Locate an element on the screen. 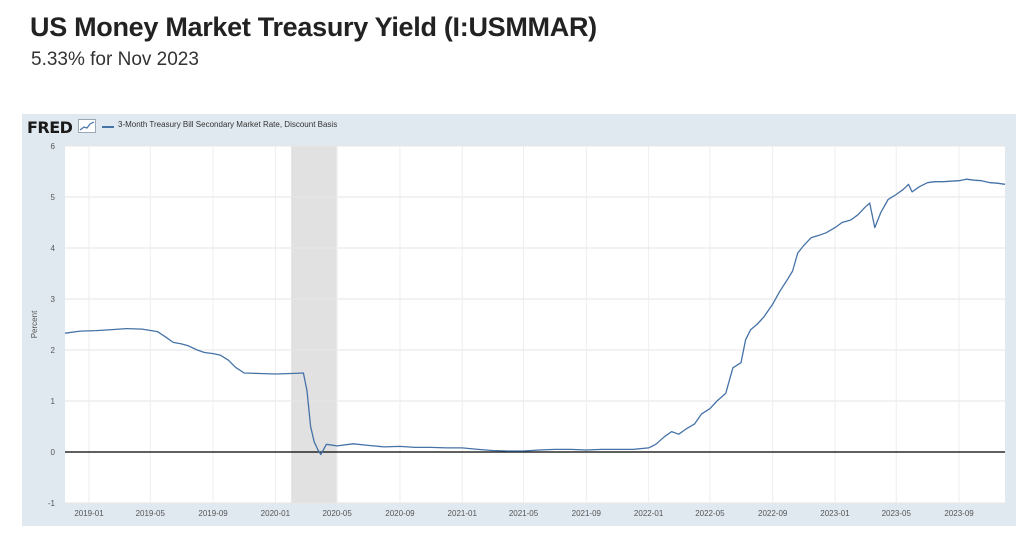 The image size is (1024, 540). x-tick-label: 2022-01 is located at coordinates (649, 513).